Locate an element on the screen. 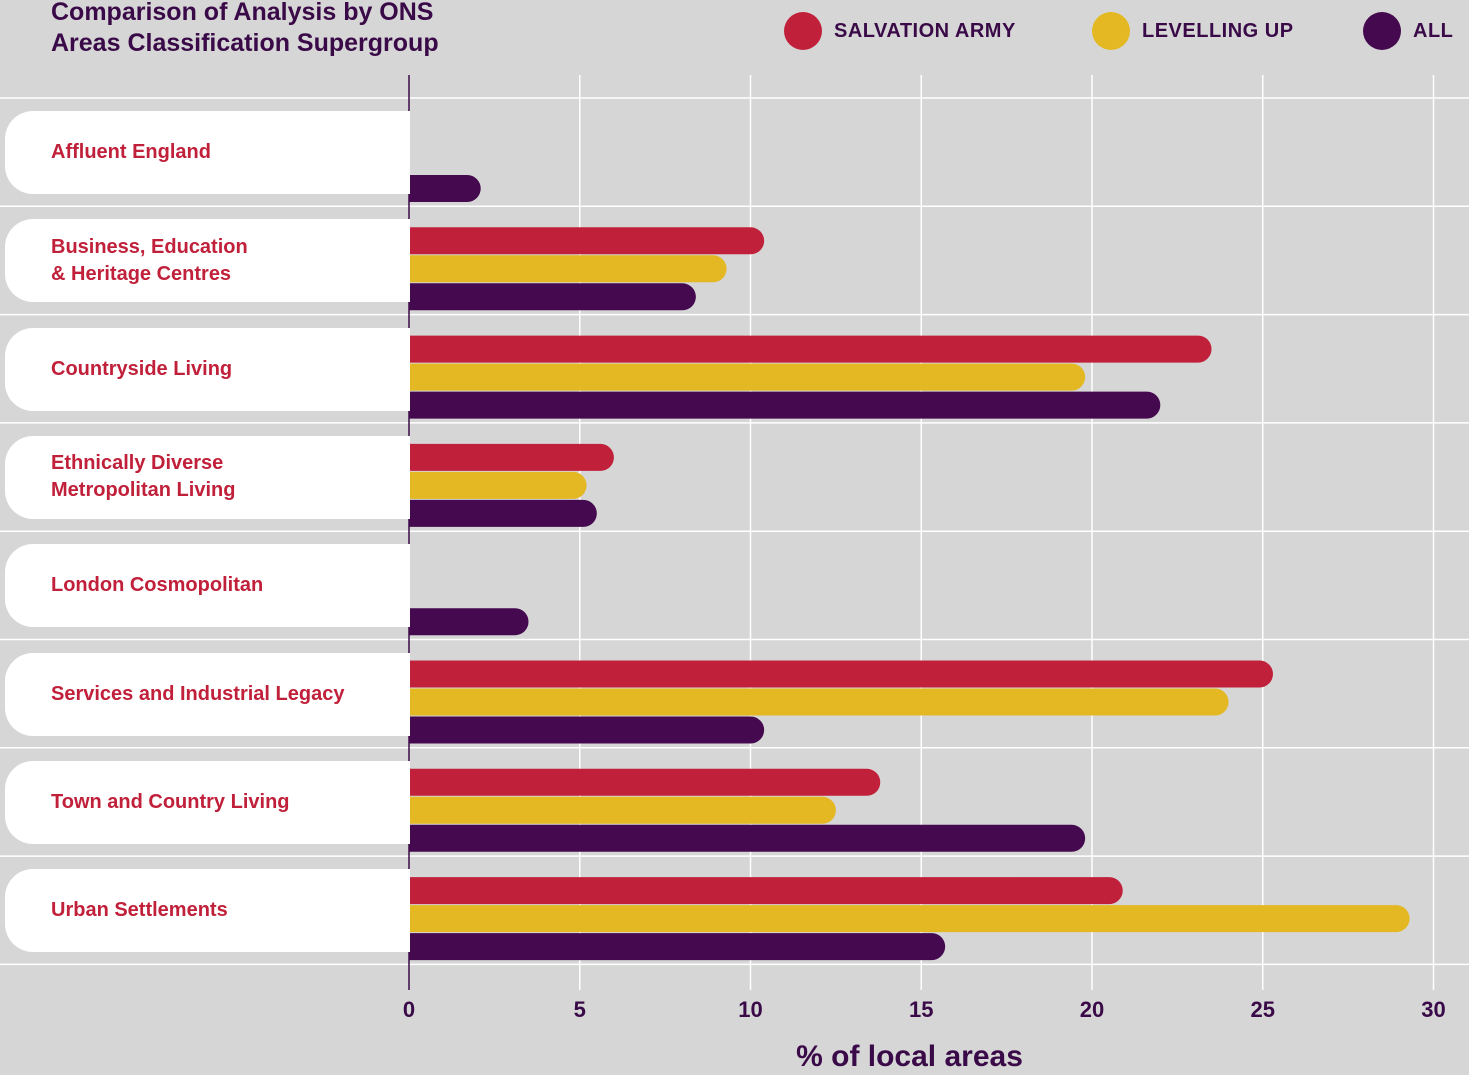 The width and height of the screenshot is (1469, 1075). legend-label-all: ALL is located at coordinates (1433, 30).